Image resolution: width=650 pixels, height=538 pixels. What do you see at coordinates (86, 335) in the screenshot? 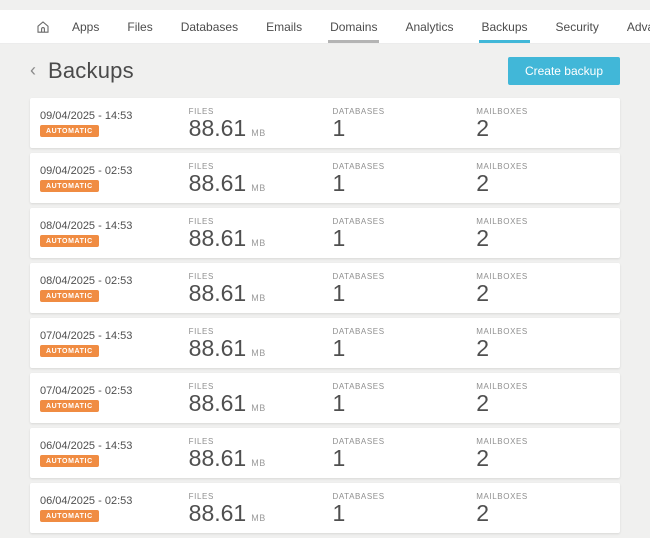
I see `backup-datetime: 07/04/2025 - 14:53` at bounding box center [86, 335].